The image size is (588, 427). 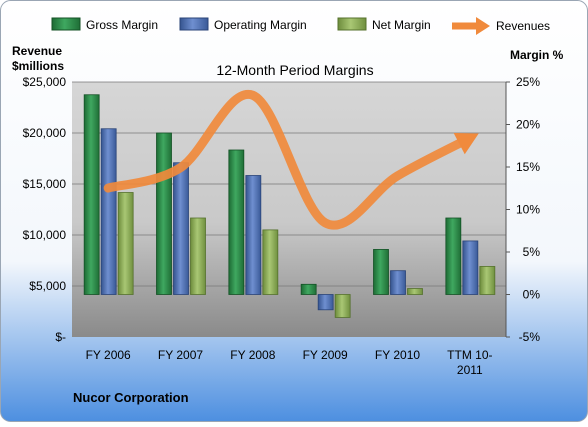 What do you see at coordinates (45, 235) in the screenshot?
I see `left-tick-label: $10,000` at bounding box center [45, 235].